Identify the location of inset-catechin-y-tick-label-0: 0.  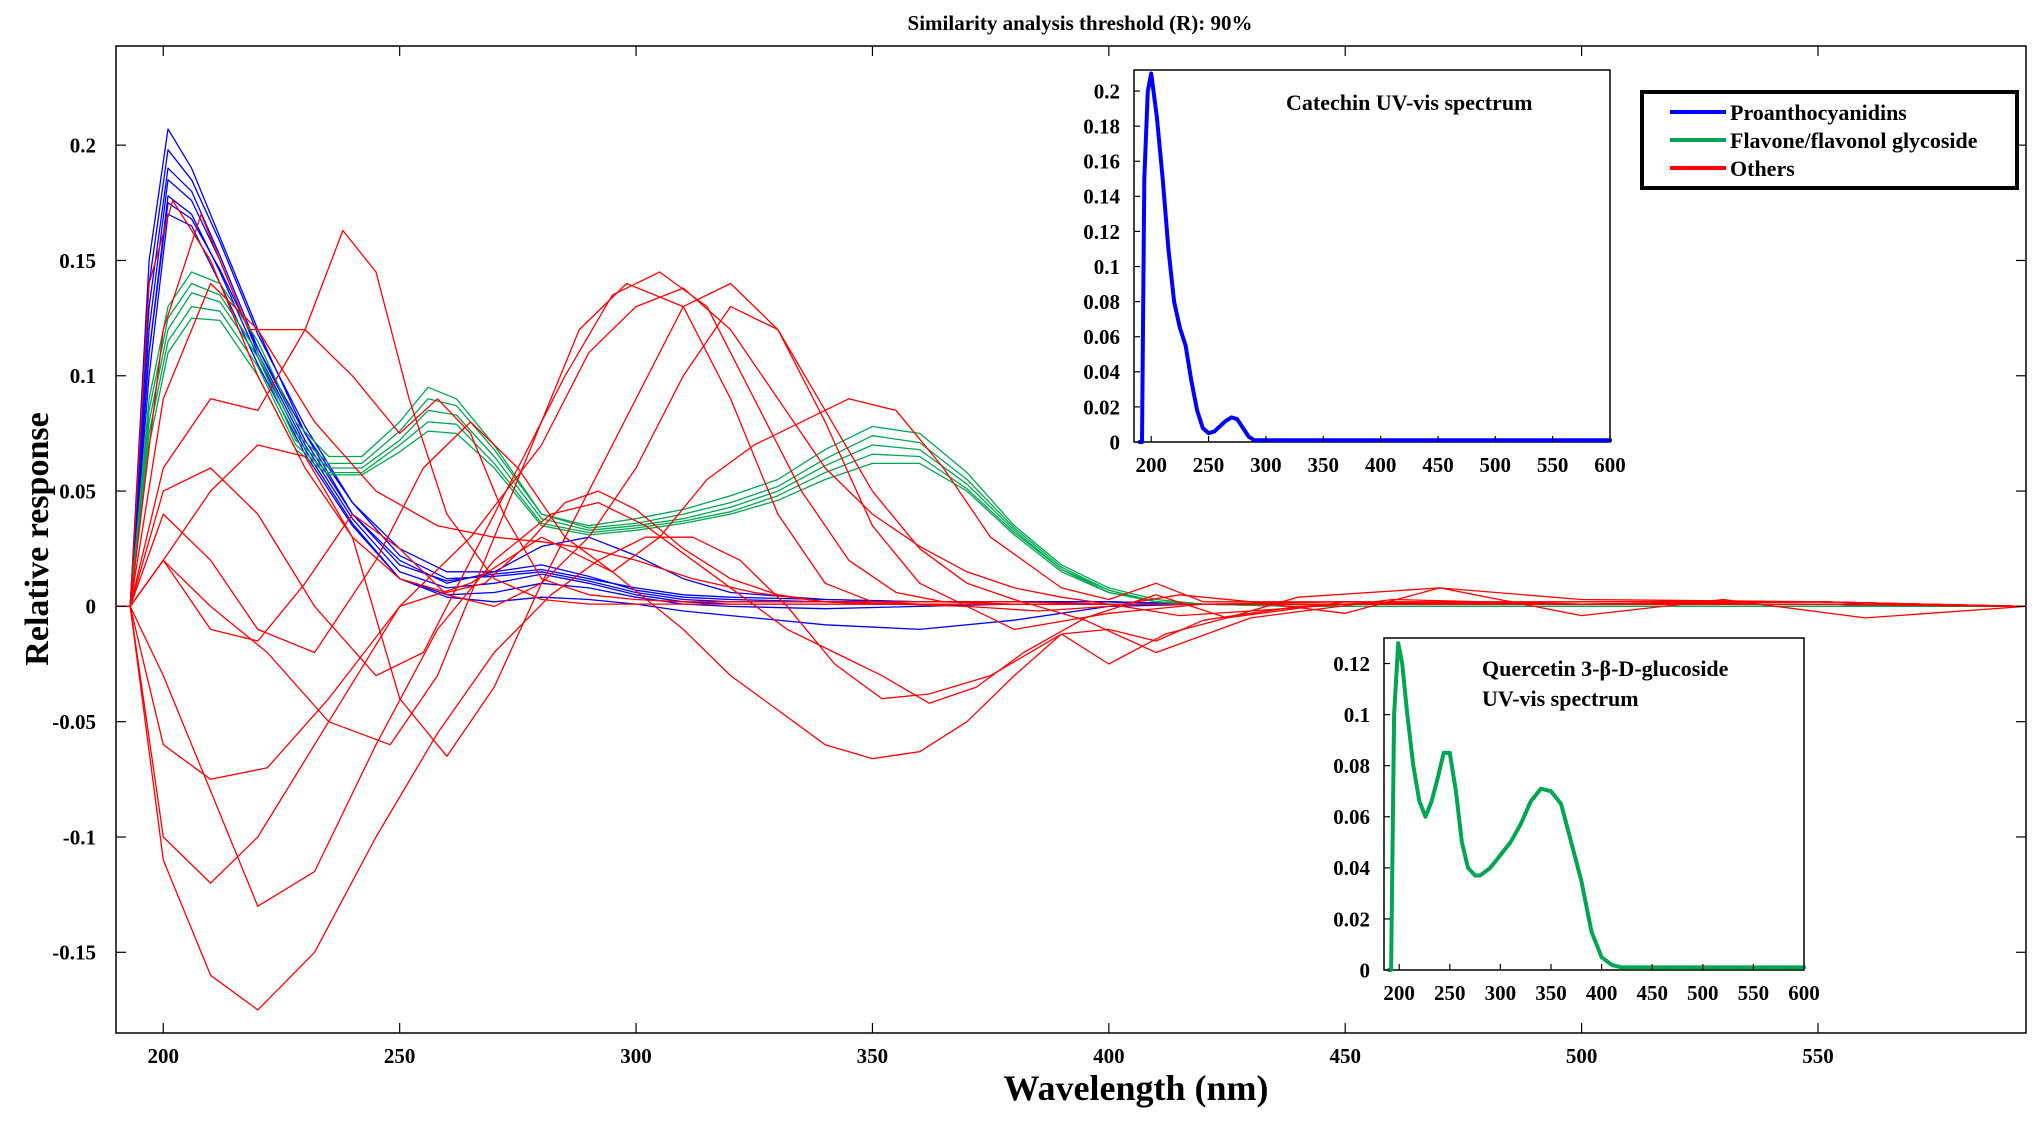
(1115, 442).